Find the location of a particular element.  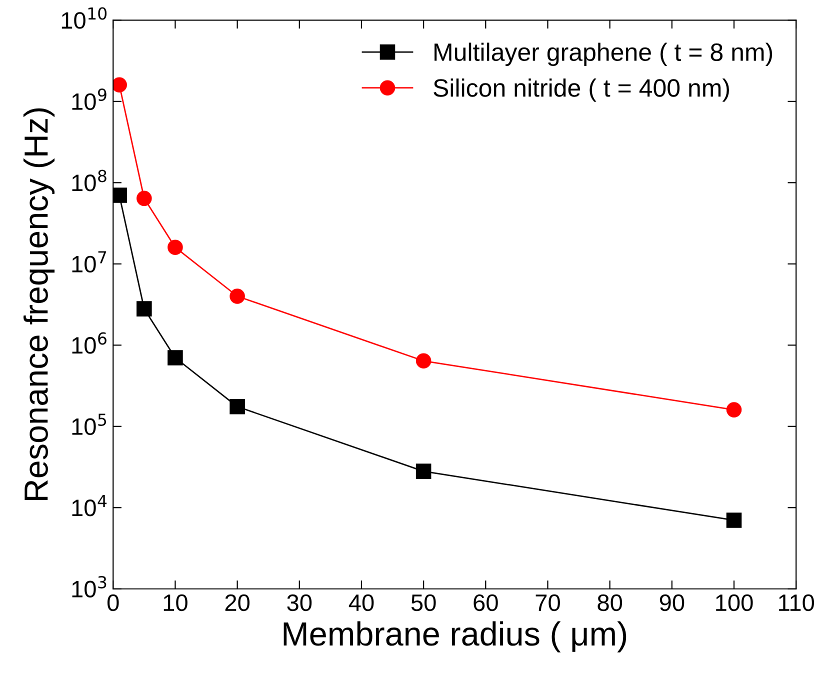

y-tick-label: 10$^{6}$ is located at coordinates (89, 343).